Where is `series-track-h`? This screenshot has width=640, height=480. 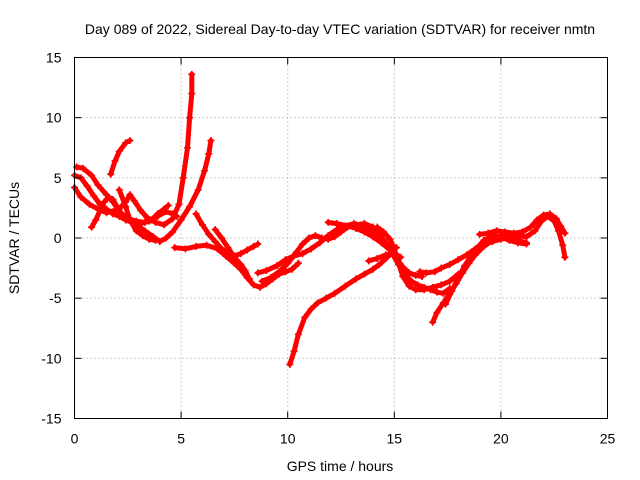 series-track-h is located at coordinates (227, 235).